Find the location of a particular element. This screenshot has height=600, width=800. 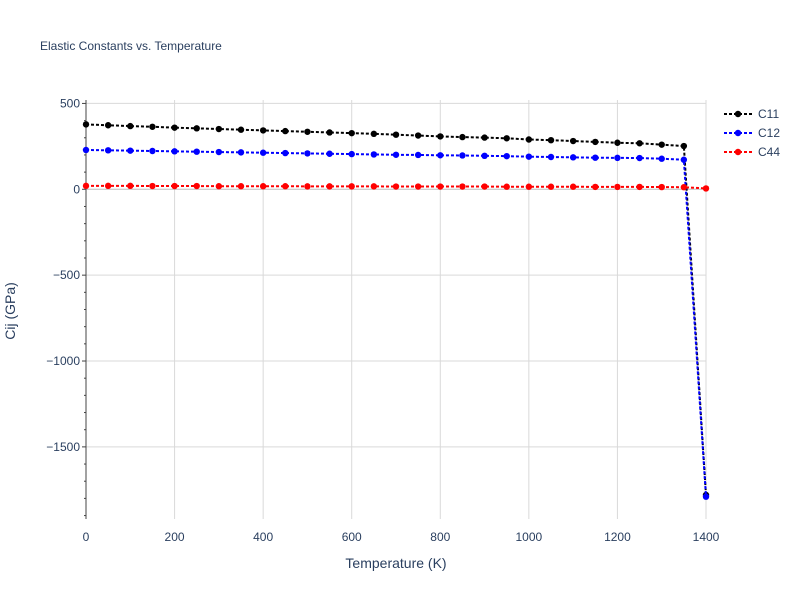

legend-item-c12: C12 is located at coordinates (752, 133).